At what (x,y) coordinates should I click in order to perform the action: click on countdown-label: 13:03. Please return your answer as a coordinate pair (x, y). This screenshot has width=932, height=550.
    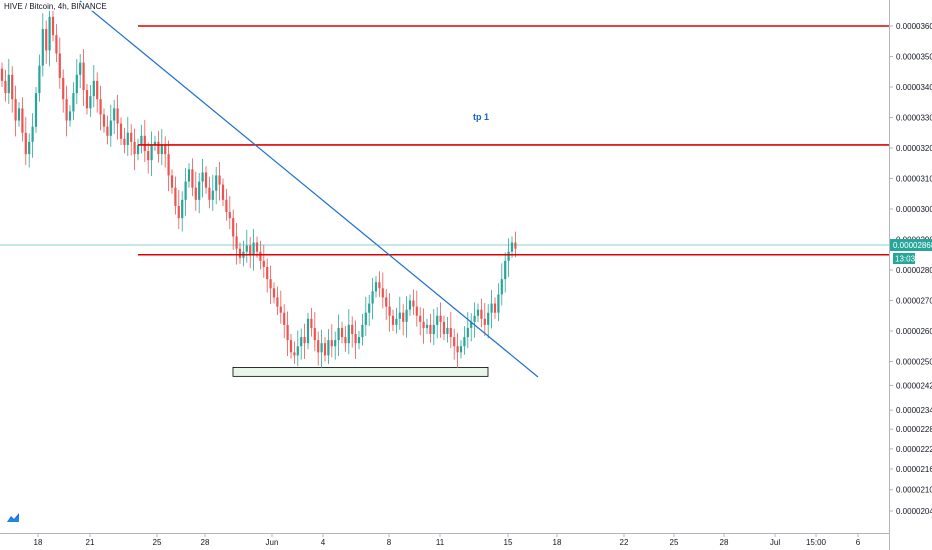
    Looking at the image, I should click on (905, 259).